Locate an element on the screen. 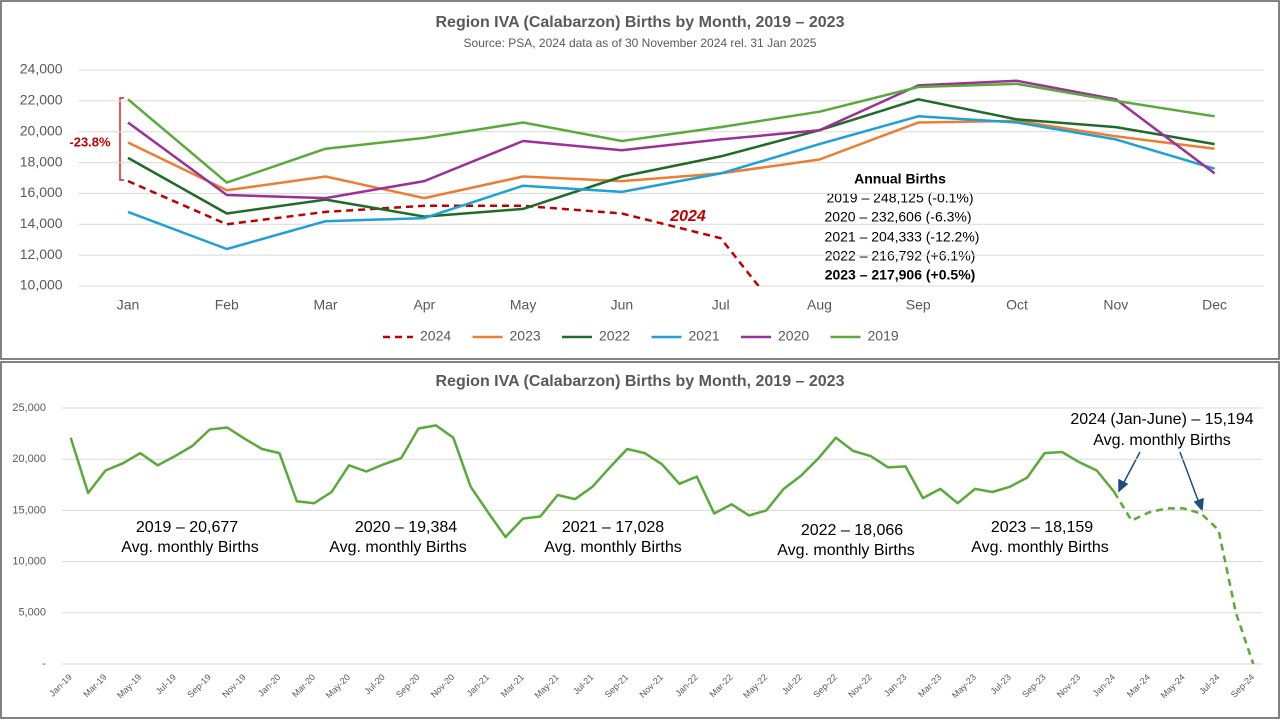 The width and height of the screenshot is (1280, 720). annual-births-line: 2019 – 248,125 (-0.1%) is located at coordinates (899, 198).